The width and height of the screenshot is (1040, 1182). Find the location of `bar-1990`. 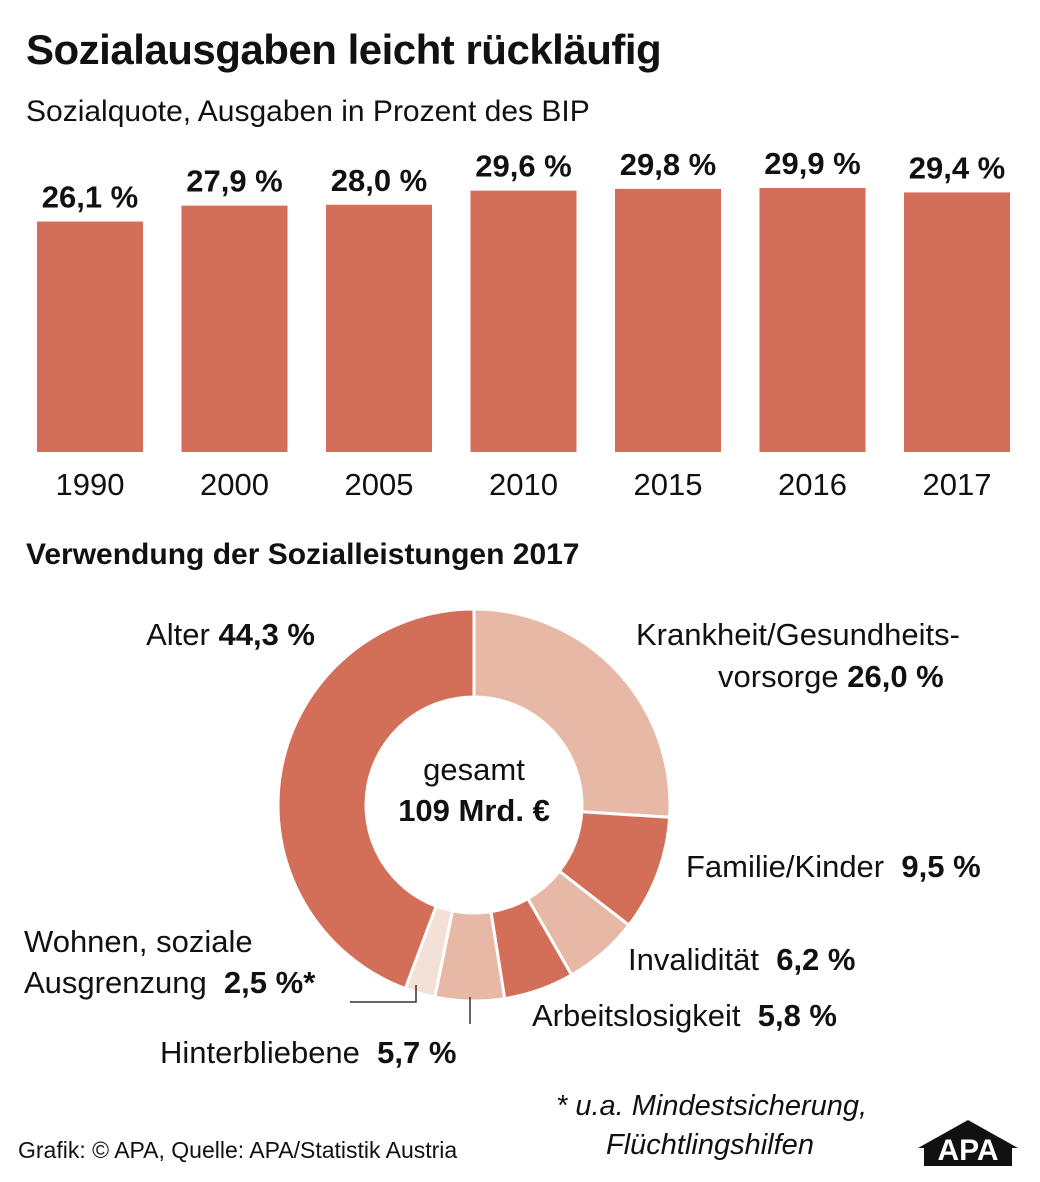

bar-1990 is located at coordinates (90, 336).